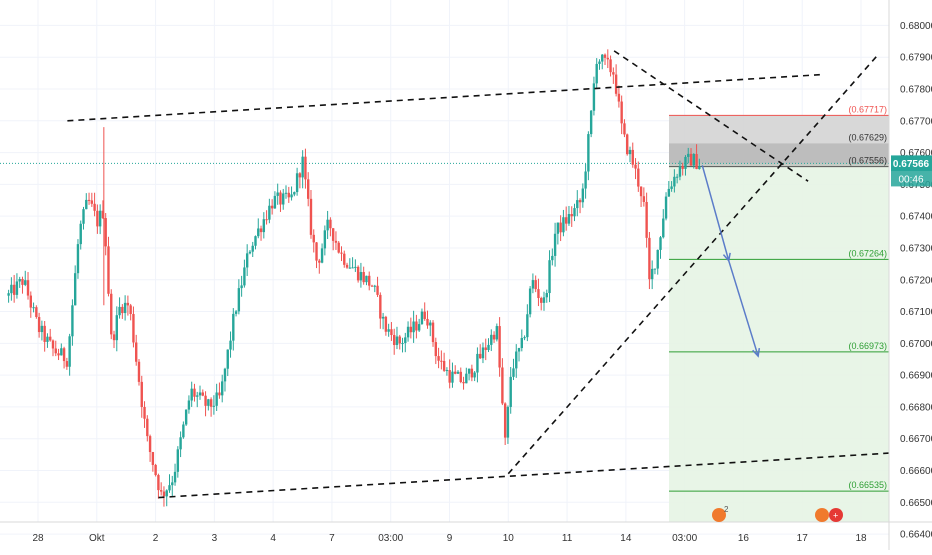  I want to click on event-icon-2: +, so click(829, 515).